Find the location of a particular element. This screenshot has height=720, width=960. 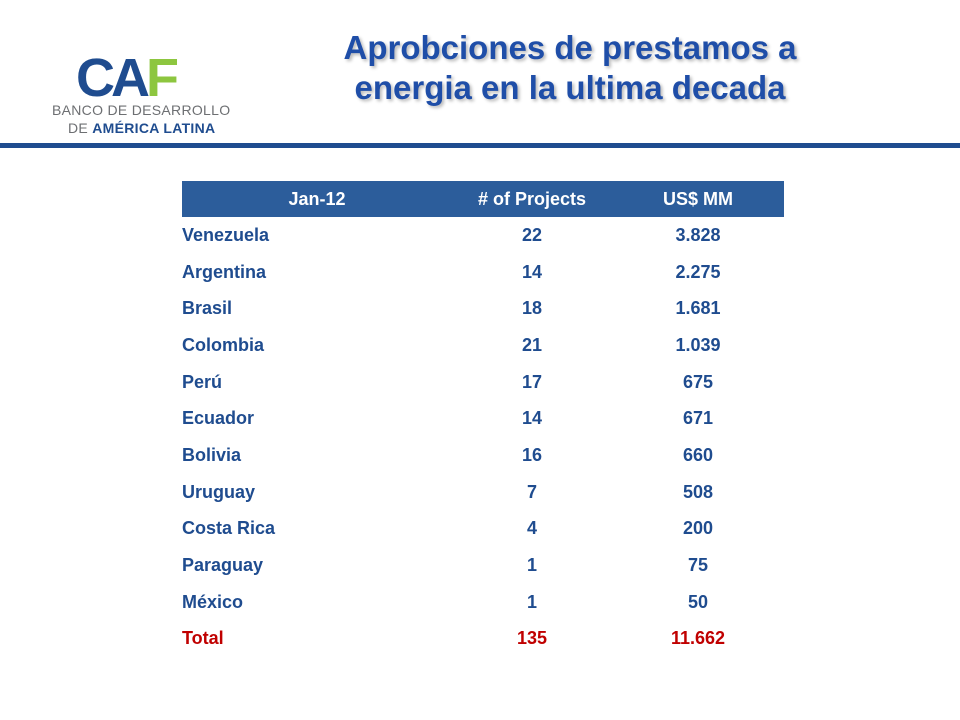

country-cell: Ecuador is located at coordinates (218, 418).